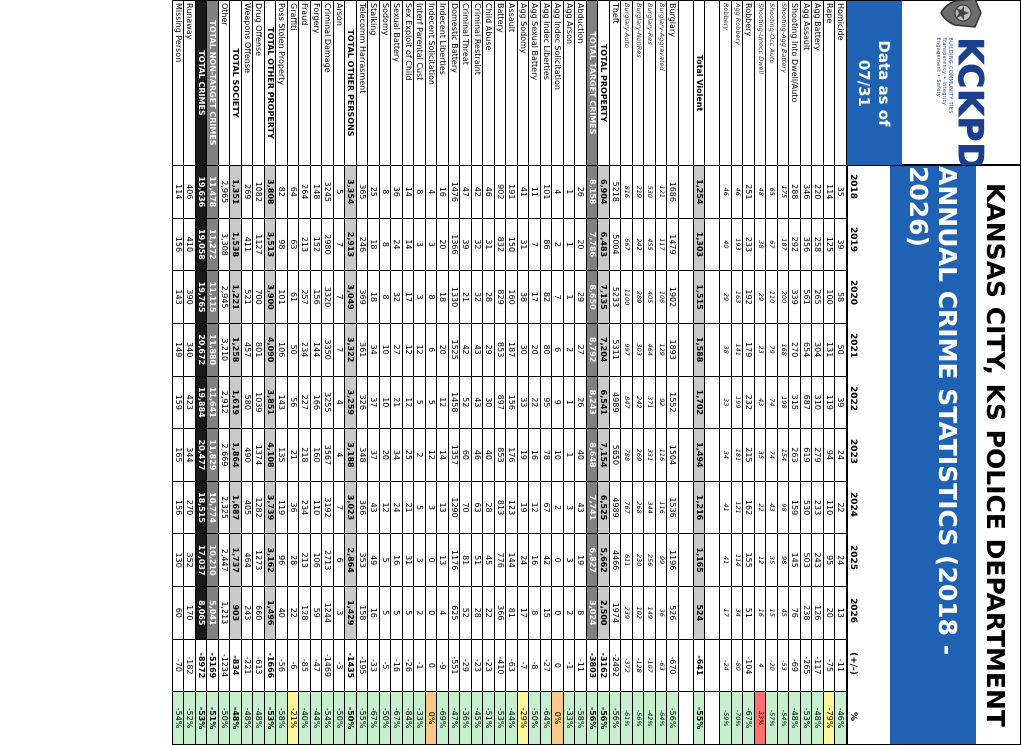 The image size is (1021, 745). What do you see at coordinates (201, 402) in the screenshot?
I see `value-cell: 19,884` at bounding box center [201, 402].